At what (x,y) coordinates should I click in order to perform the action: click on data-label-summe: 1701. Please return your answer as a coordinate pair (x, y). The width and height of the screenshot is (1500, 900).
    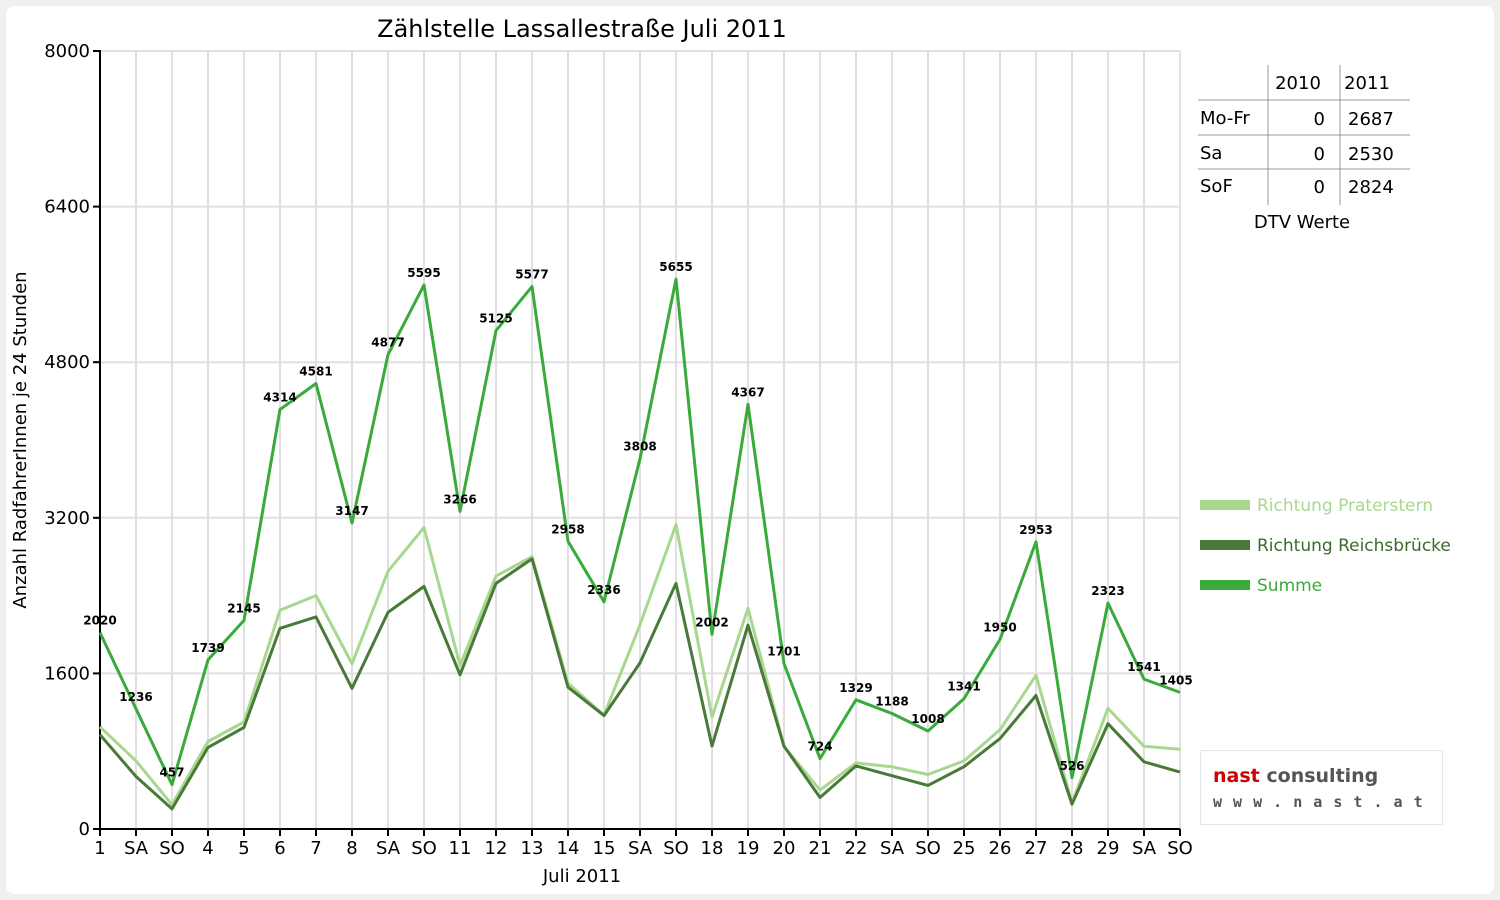
    Looking at the image, I should click on (783, 652).